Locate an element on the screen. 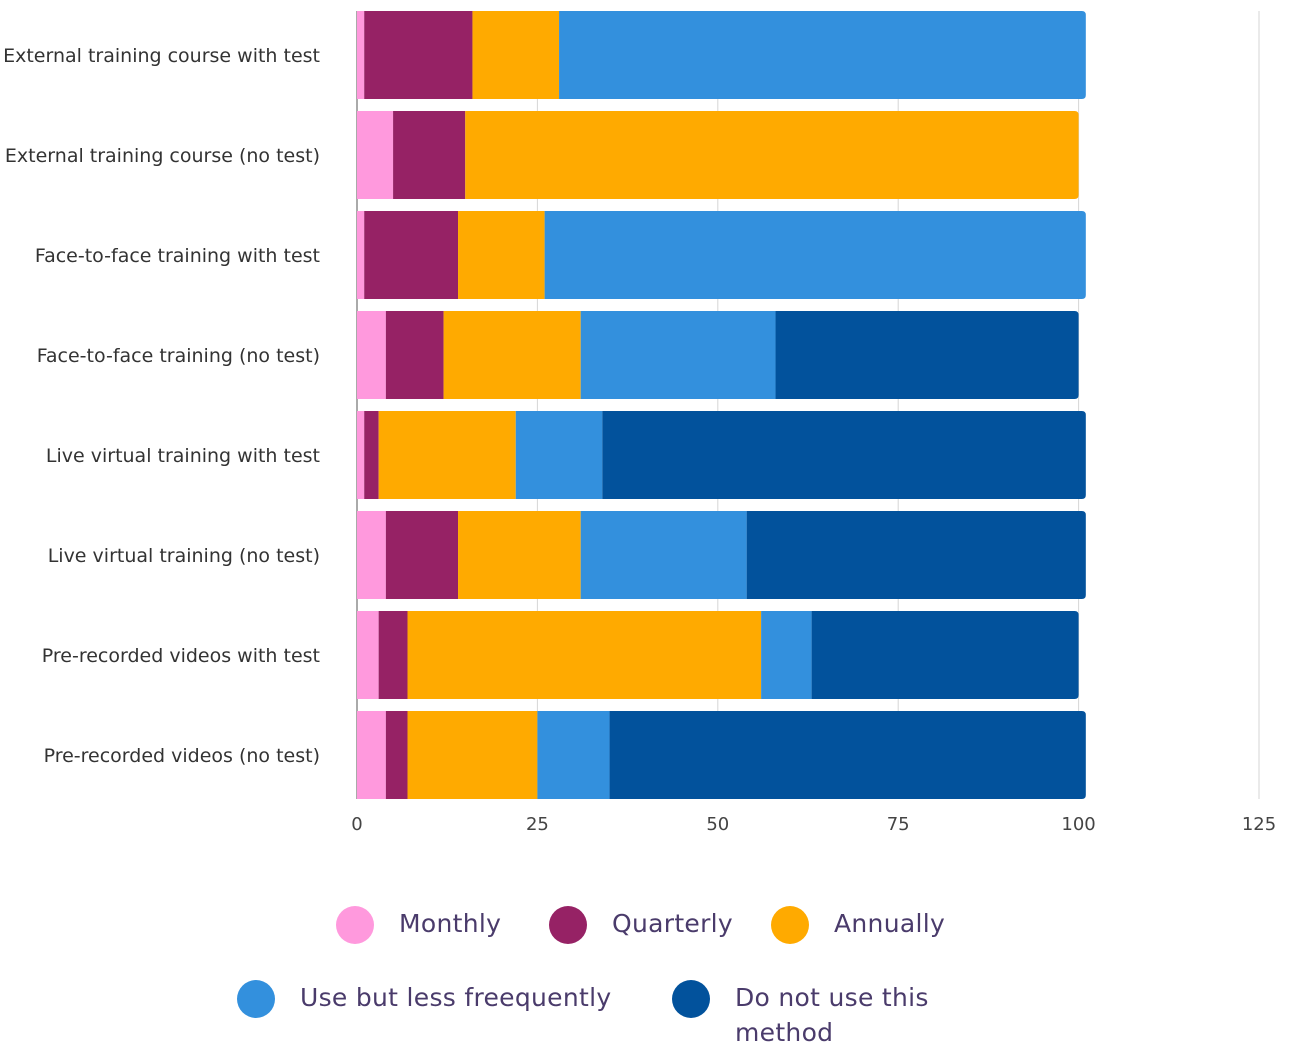  legend-swatch-less-frequently is located at coordinates (256, 999).